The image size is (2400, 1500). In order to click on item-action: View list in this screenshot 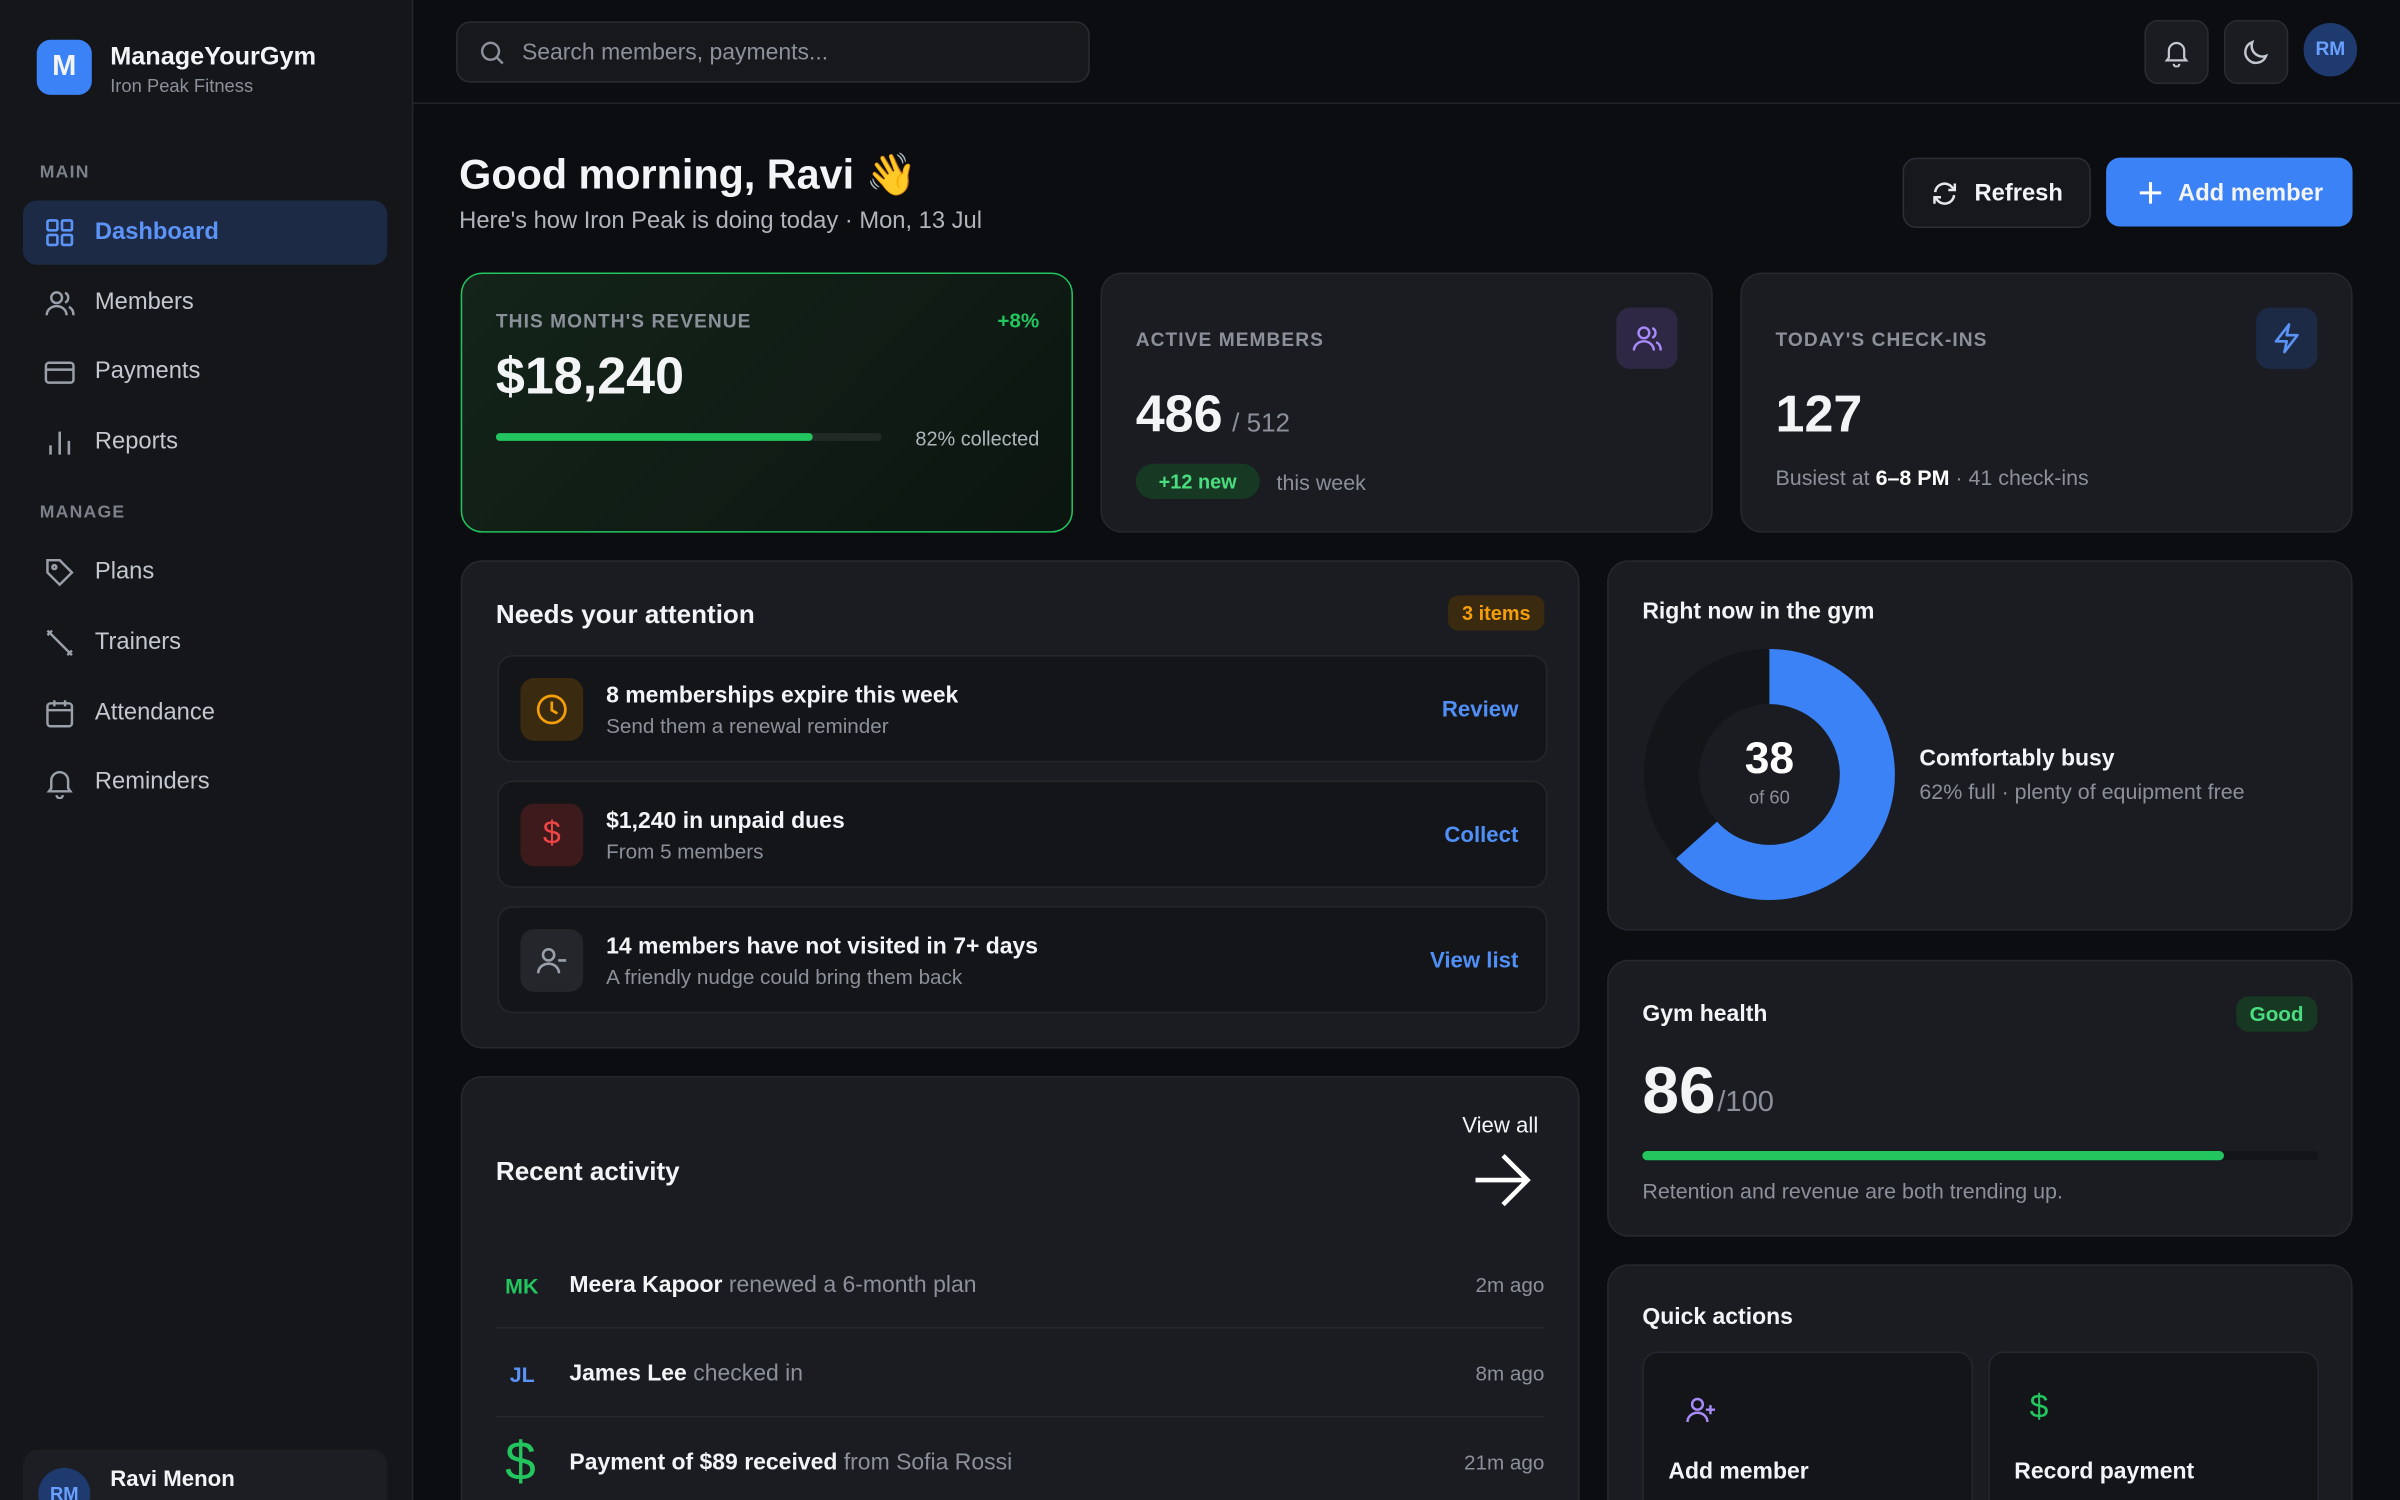, I will do `click(1474, 961)`.